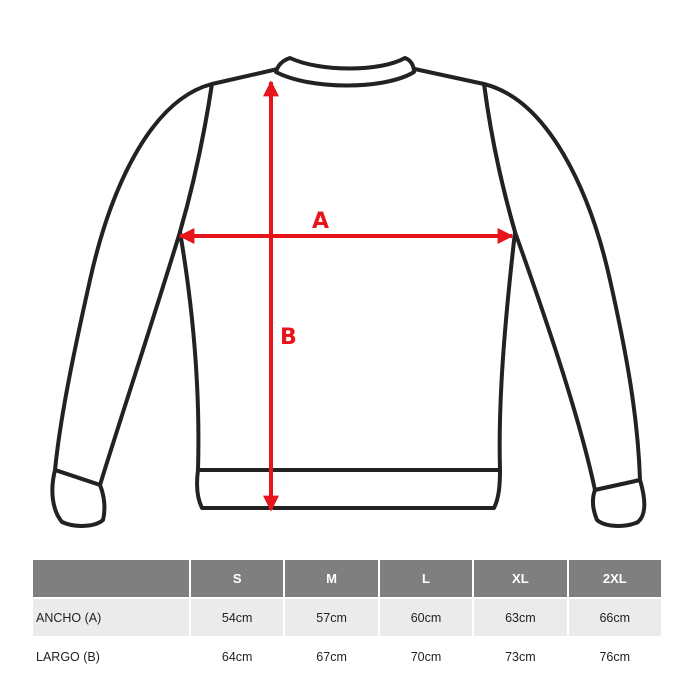  What do you see at coordinates (426, 578) in the screenshot?
I see `header-size-l: L` at bounding box center [426, 578].